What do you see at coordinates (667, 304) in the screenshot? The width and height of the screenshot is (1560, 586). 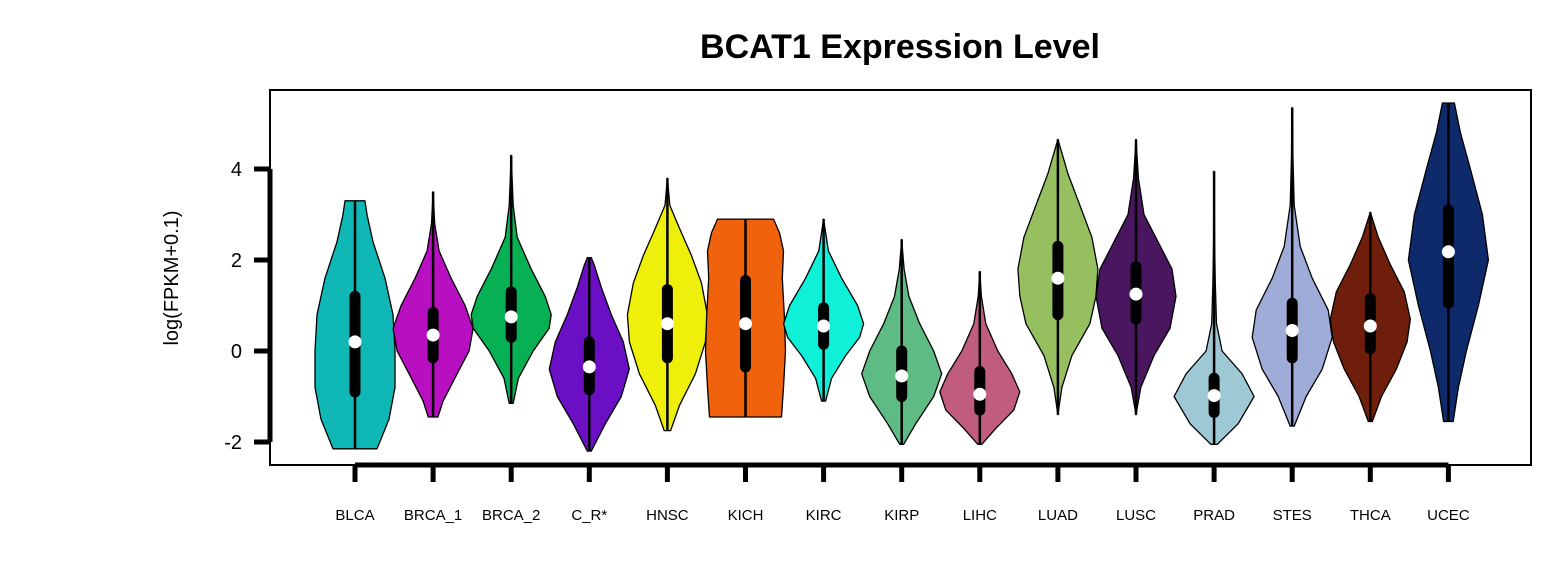 I see `violin-hnsc` at bounding box center [667, 304].